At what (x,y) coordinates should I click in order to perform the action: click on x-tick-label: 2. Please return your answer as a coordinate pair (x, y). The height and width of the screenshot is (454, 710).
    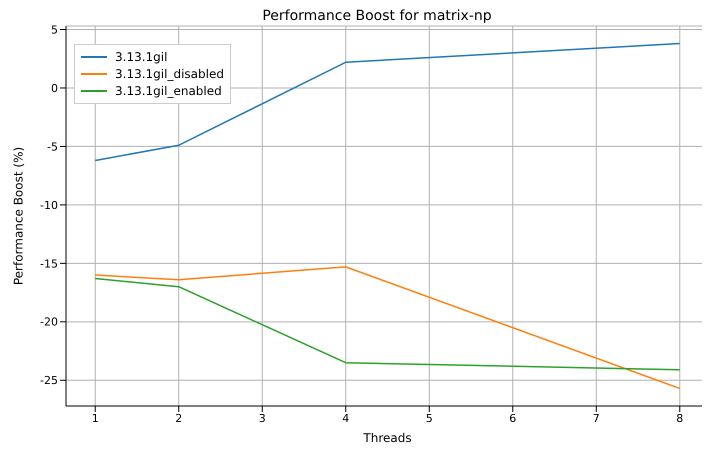
    Looking at the image, I should click on (178, 418).